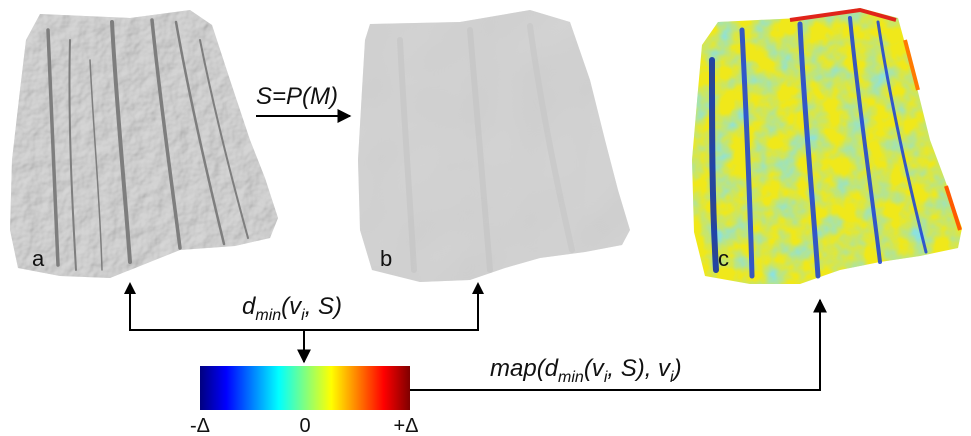 This screenshot has width=971, height=436. I want to click on colorbar-mid-label: 0, so click(304, 425).